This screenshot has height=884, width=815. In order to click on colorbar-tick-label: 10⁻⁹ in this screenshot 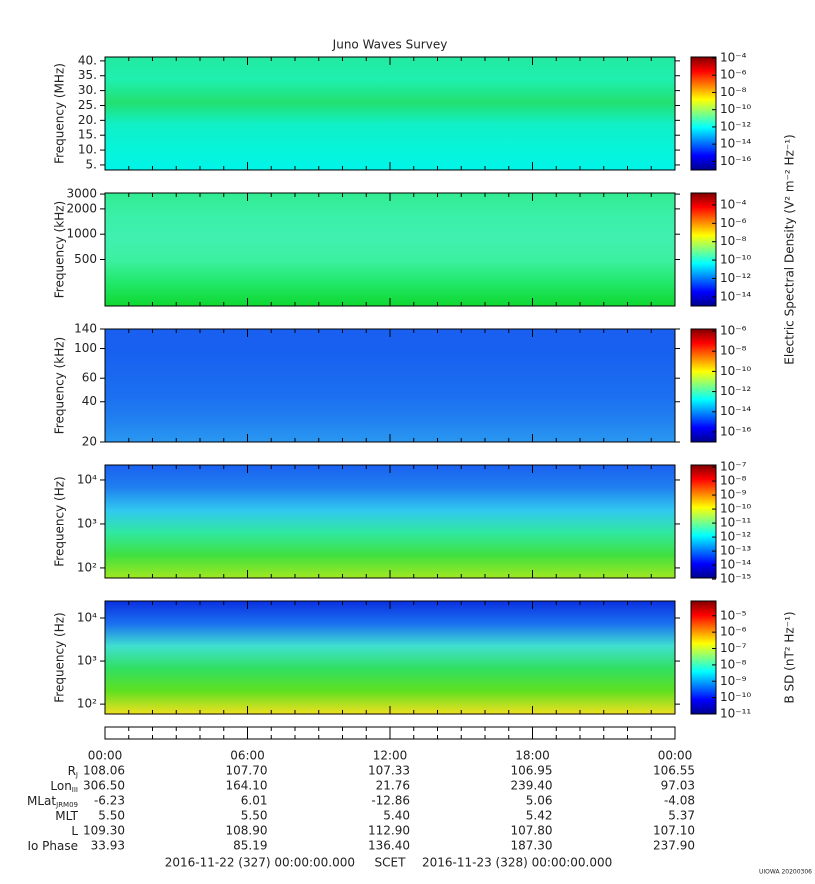, I will do `click(733, 681)`.